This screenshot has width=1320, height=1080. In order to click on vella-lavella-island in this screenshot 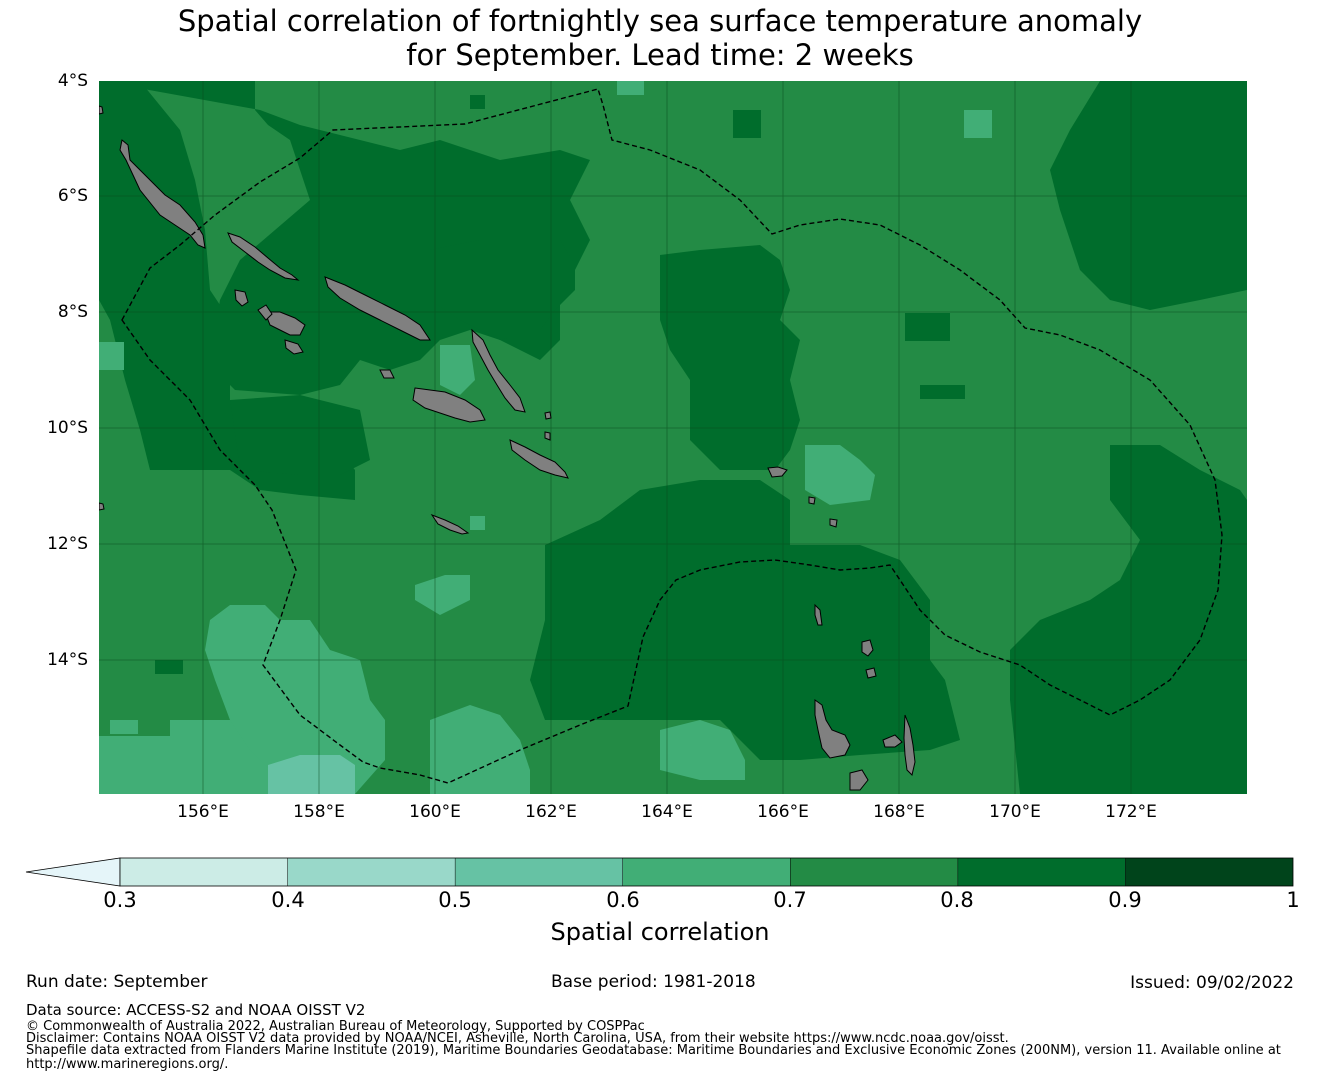, I will do `click(241, 298)`.